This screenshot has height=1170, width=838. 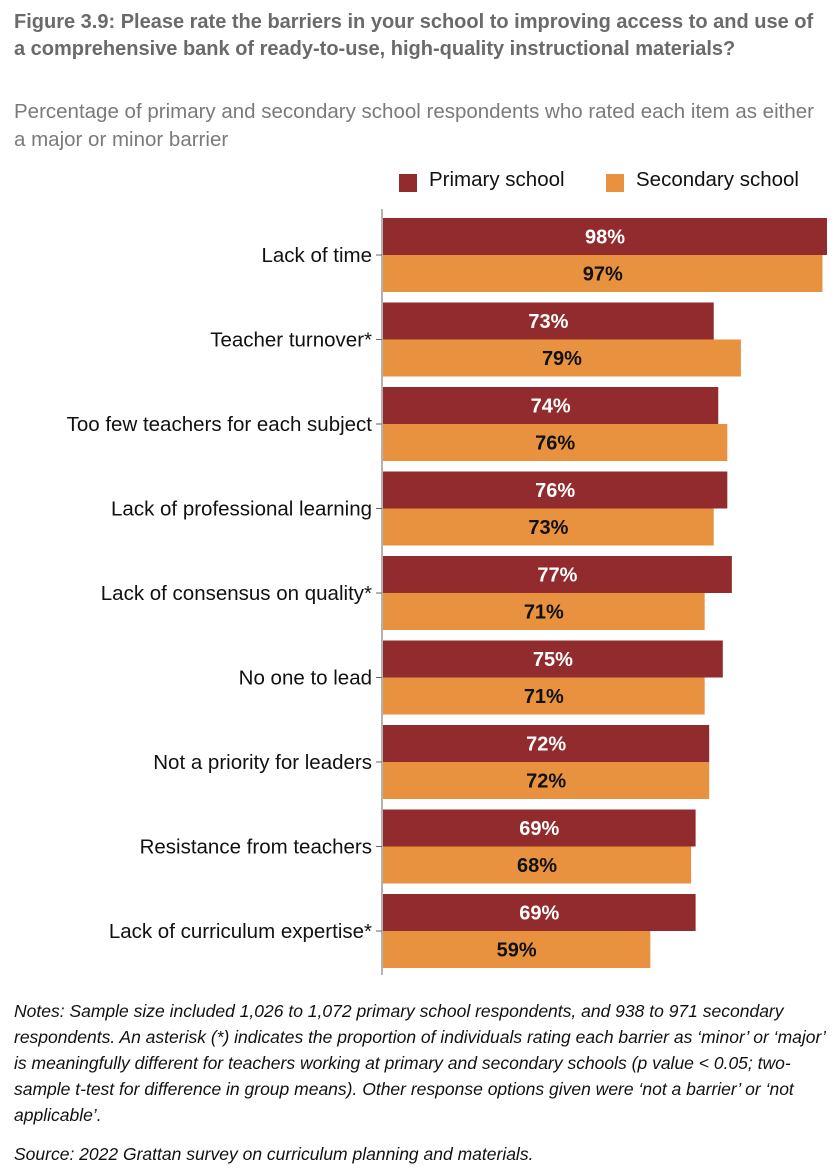 What do you see at coordinates (220, 424) in the screenshot?
I see `category-label: Too few teachers for each subject` at bounding box center [220, 424].